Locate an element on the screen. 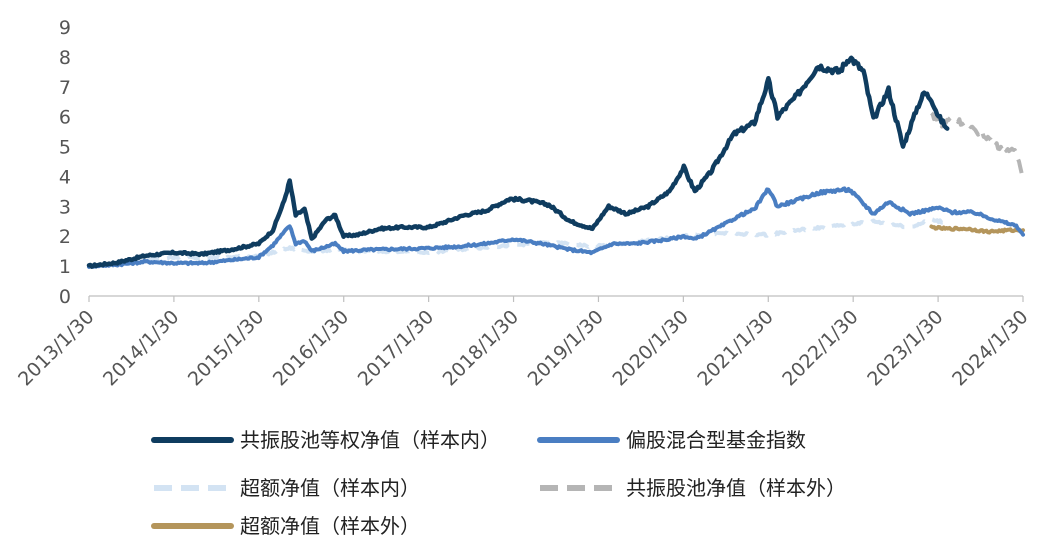 The image size is (1041, 549). legend-label: 超额净值（样本外） is located at coordinates (330, 526).